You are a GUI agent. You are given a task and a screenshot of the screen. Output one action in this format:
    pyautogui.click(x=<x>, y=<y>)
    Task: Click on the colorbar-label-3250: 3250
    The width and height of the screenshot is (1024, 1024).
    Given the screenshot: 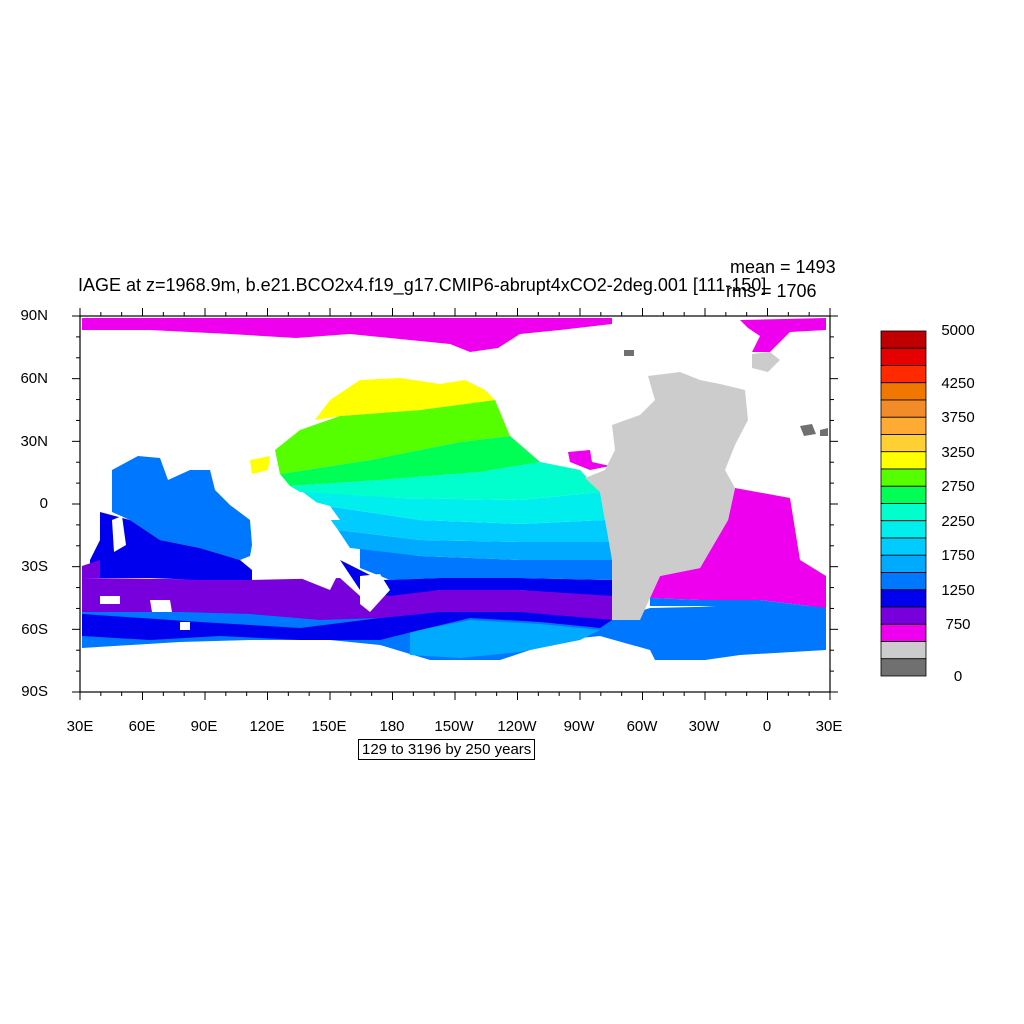 What is the action you would take?
    pyautogui.click(x=958, y=452)
    